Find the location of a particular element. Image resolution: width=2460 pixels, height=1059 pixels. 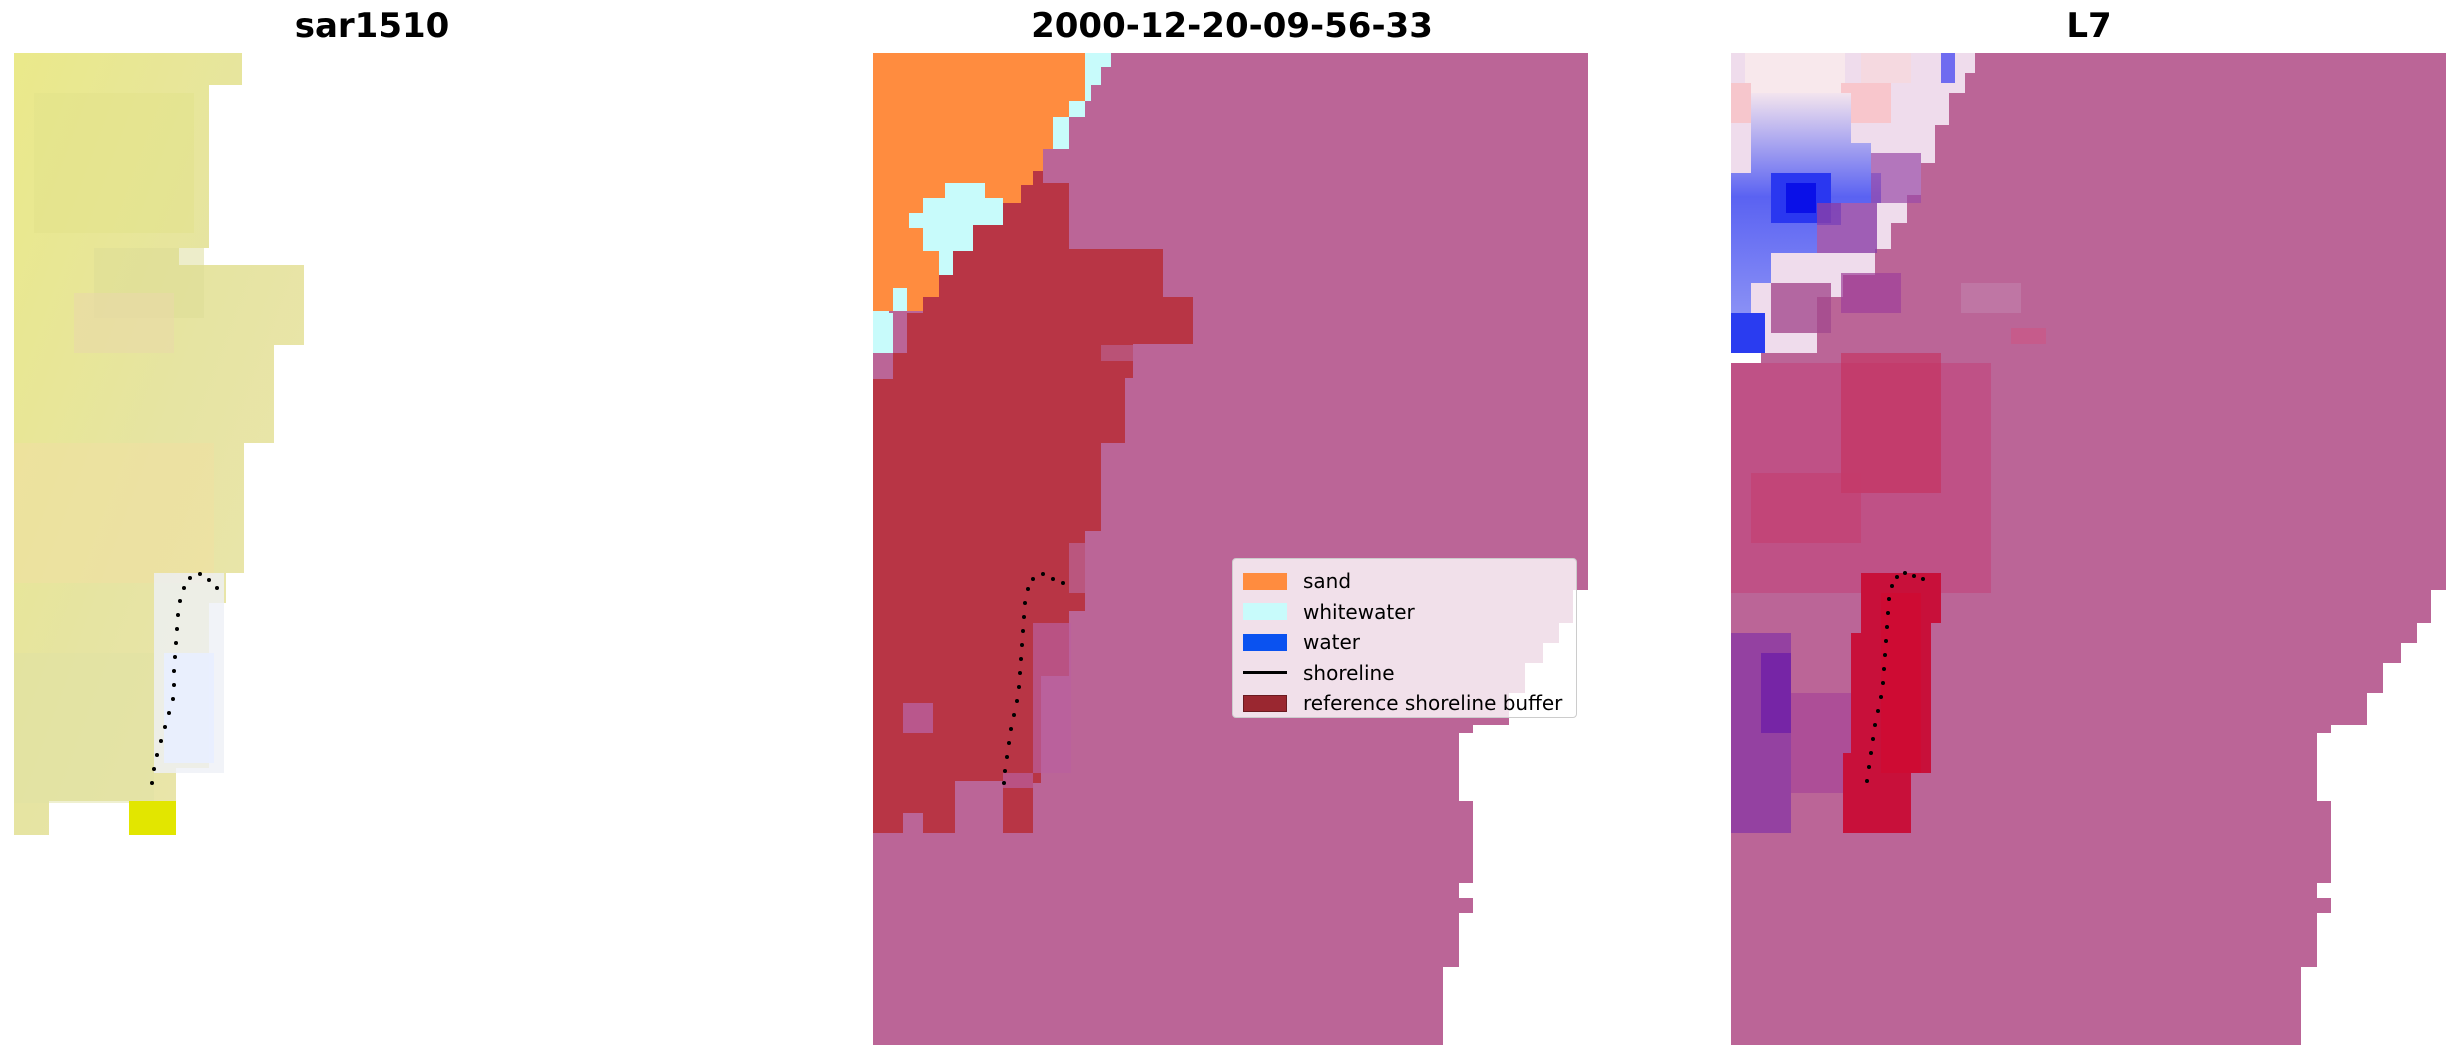

legend-swatch-sand is located at coordinates (1265, 581).